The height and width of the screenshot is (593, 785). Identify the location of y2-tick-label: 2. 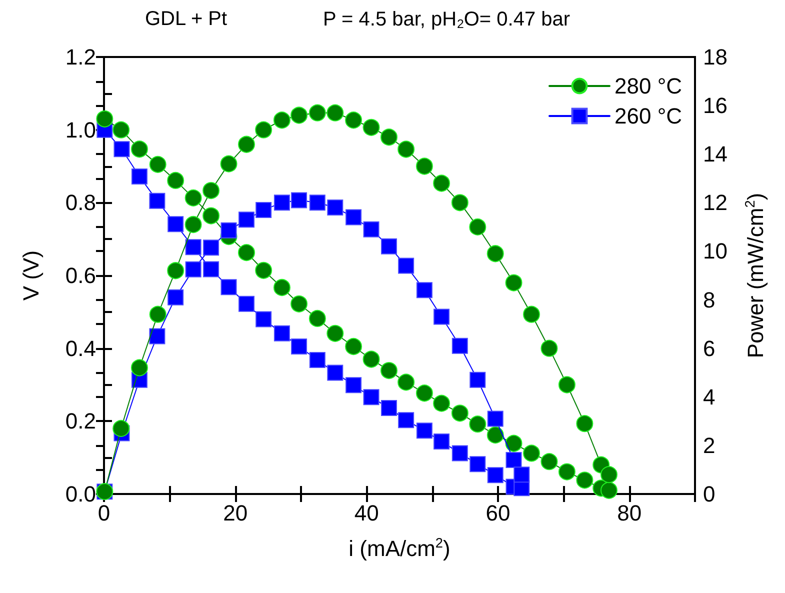
(709, 445).